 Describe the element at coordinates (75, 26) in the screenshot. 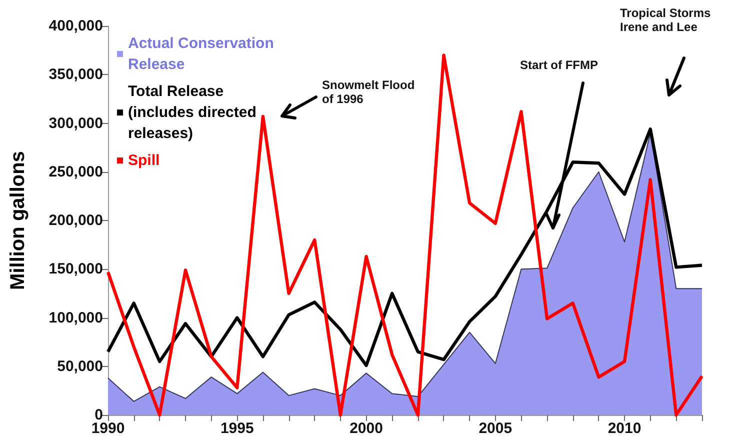

I see `y-tick-label: 400,000` at that location.